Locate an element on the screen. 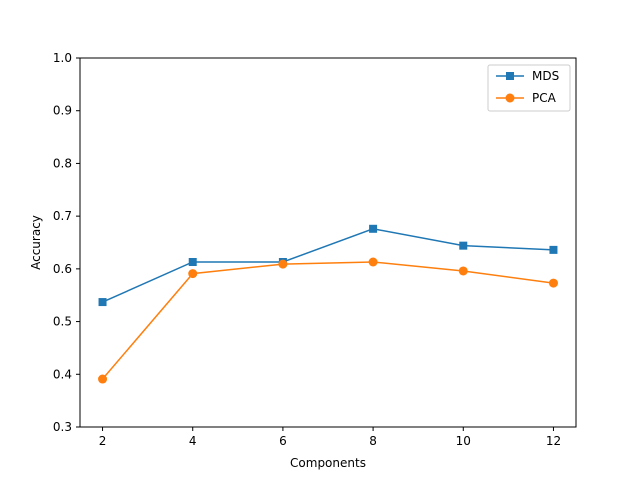 This screenshot has height=480, width=640. x-tick-label: 6 is located at coordinates (283, 441).